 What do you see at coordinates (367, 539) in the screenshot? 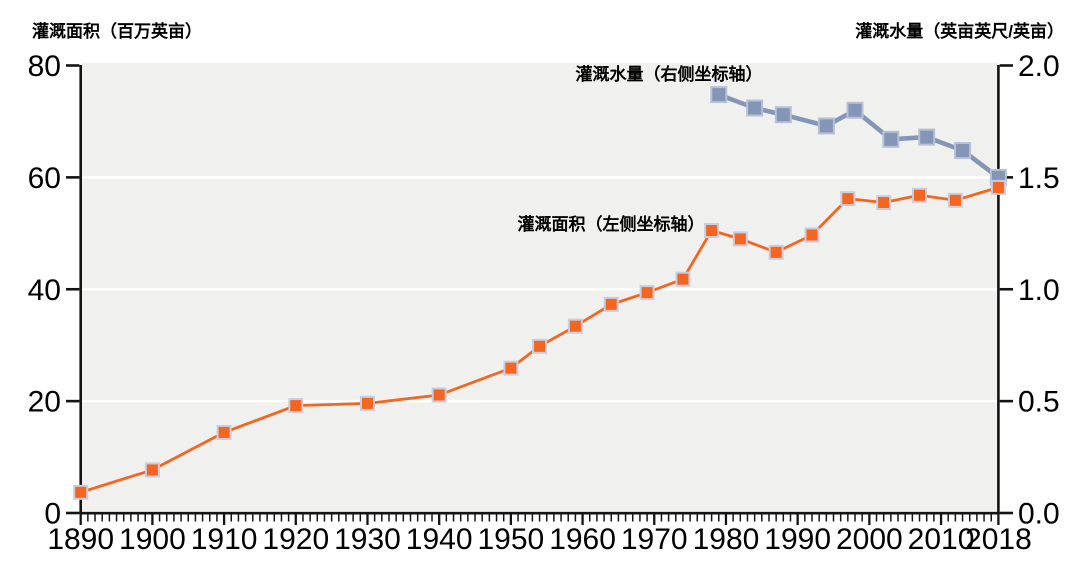
I see `x-tick-label: 1930` at bounding box center [367, 539].